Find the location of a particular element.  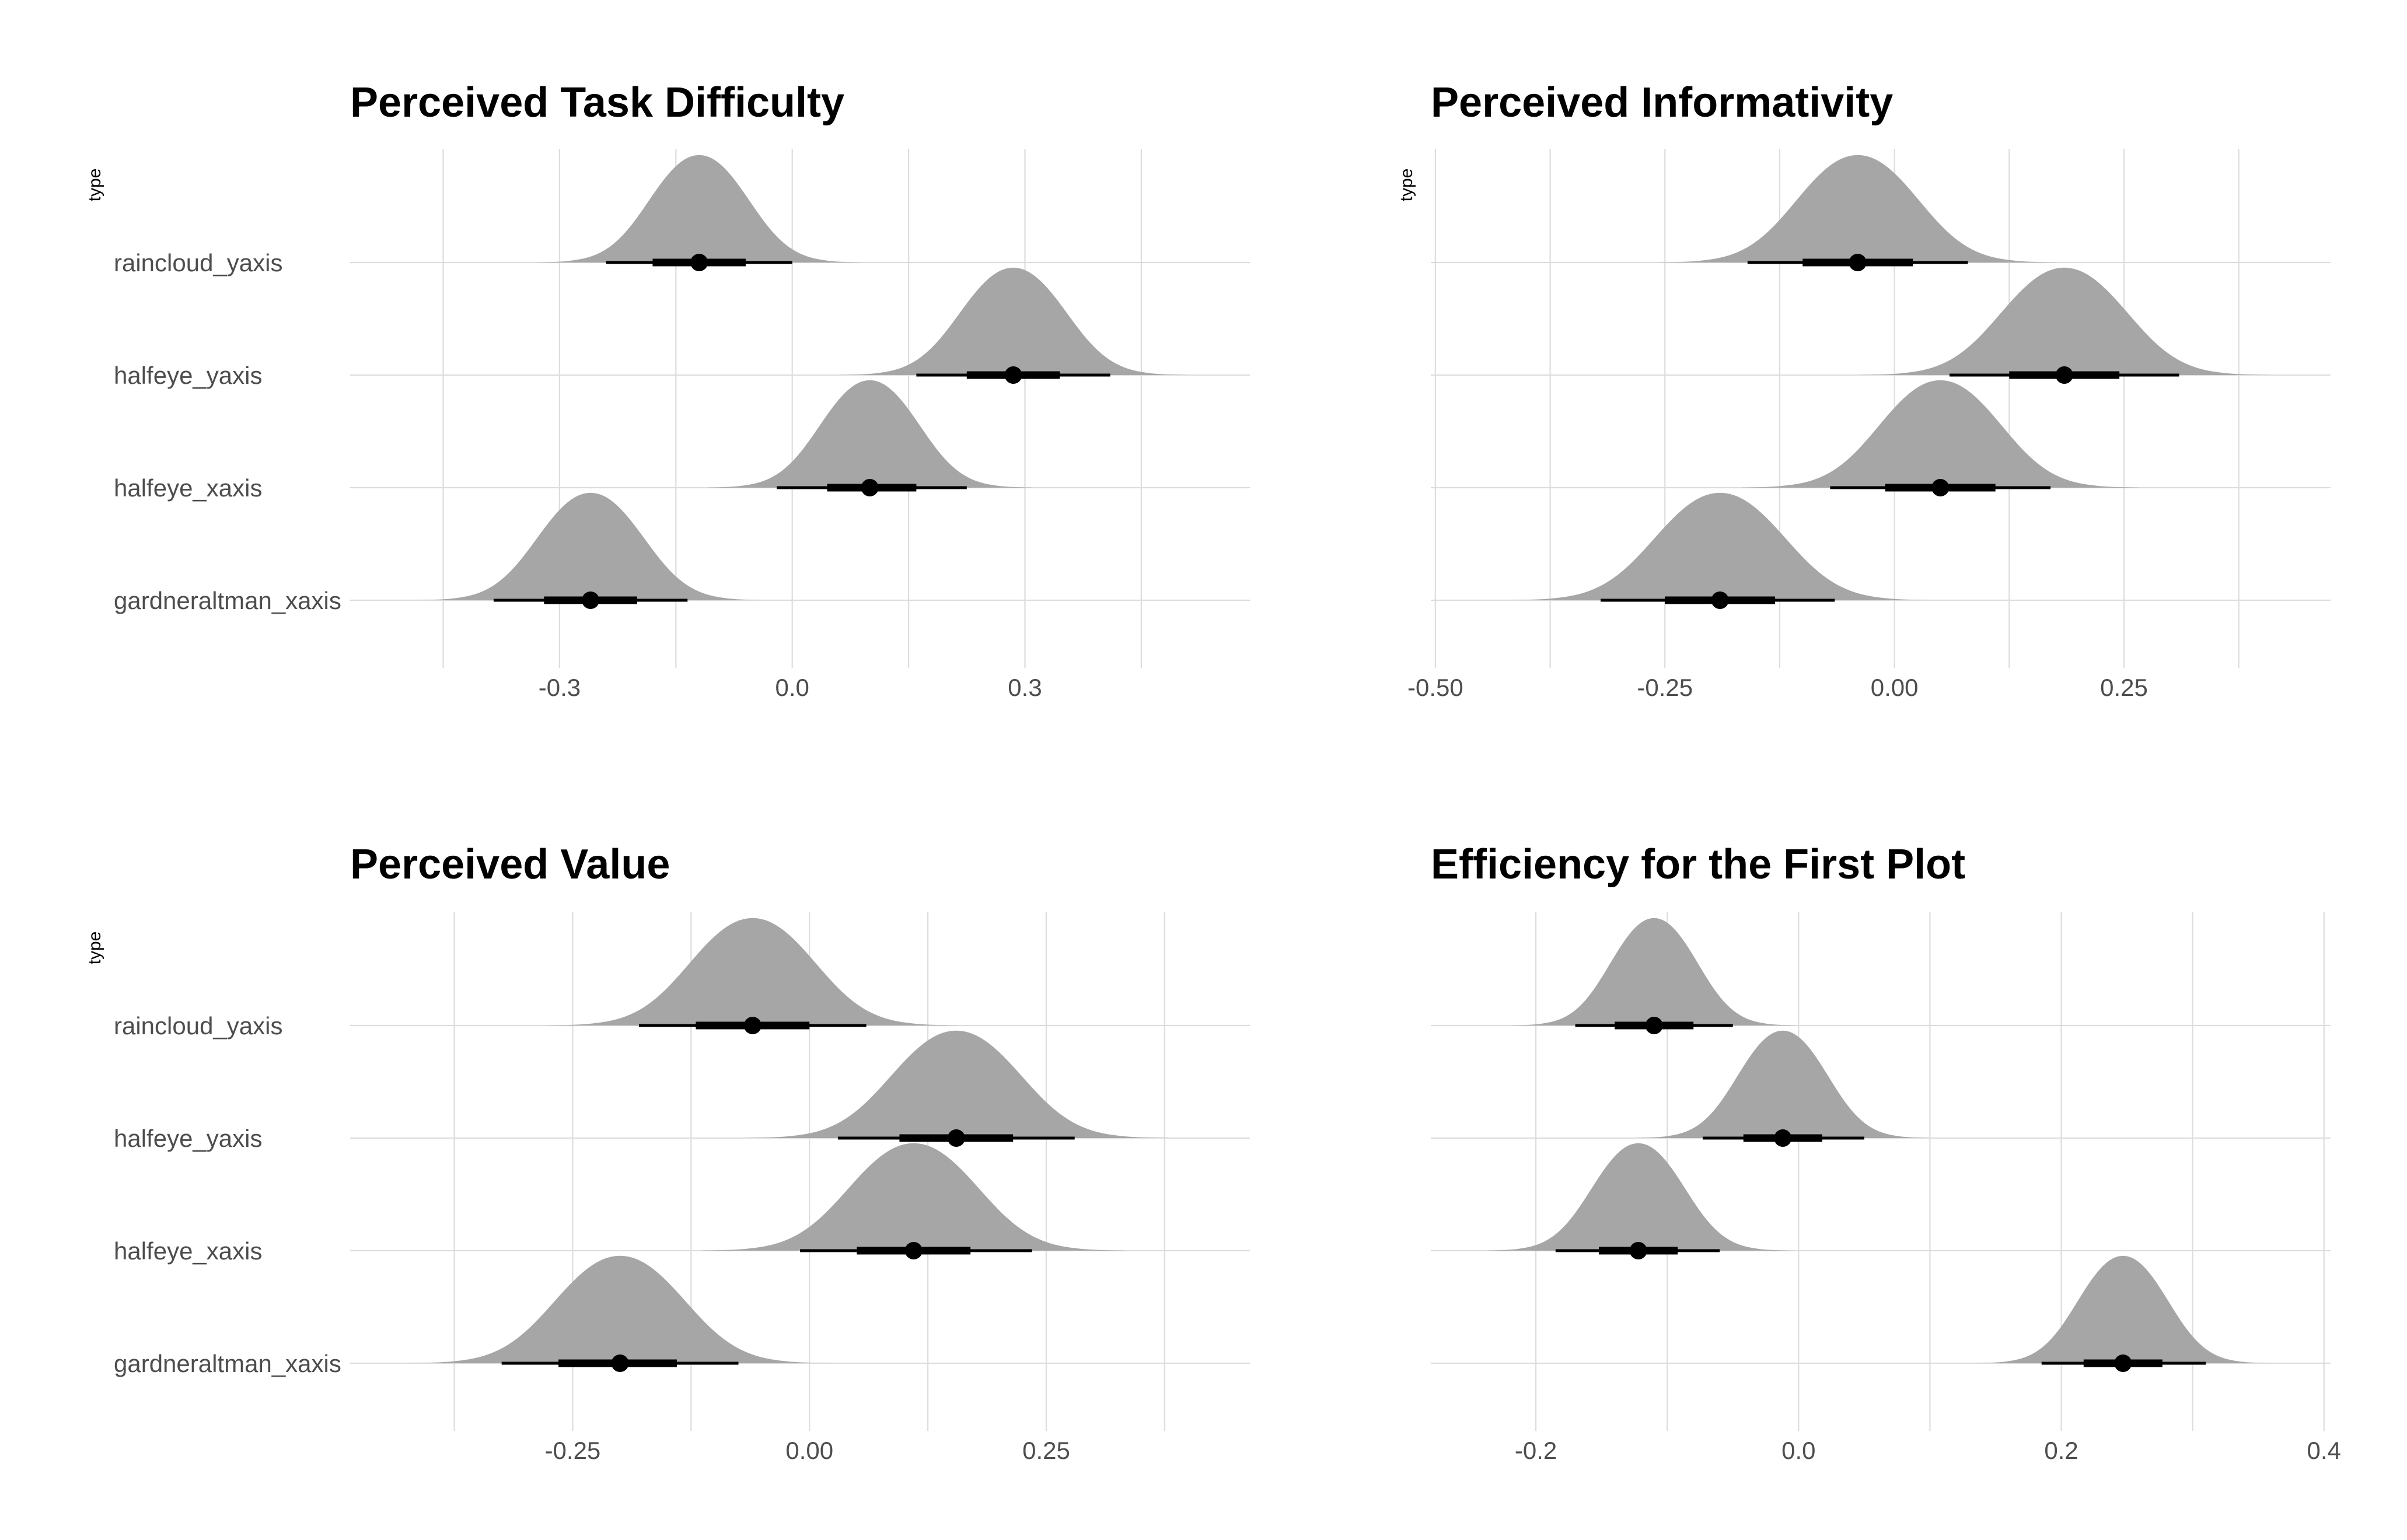

x-tick-label: -0.3 is located at coordinates (560, 687).